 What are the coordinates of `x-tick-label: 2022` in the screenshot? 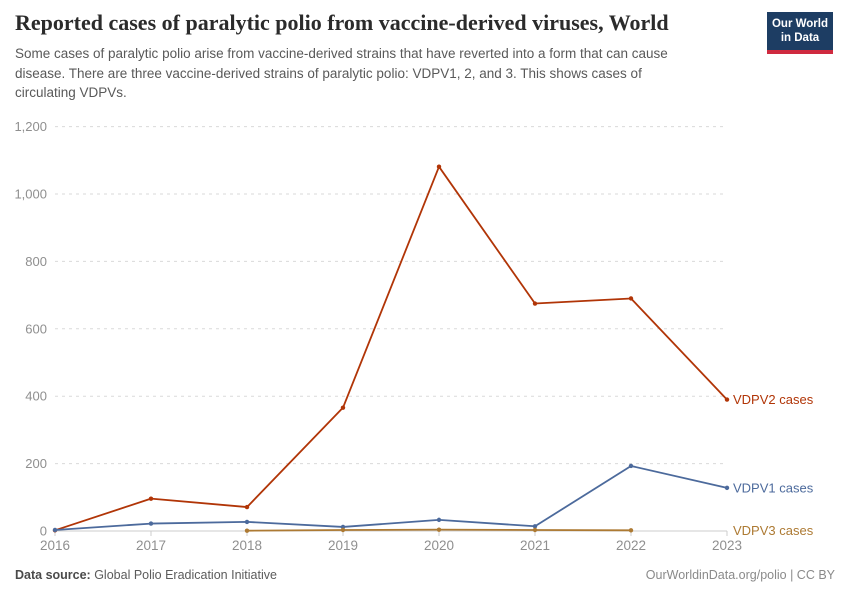 It's located at (631, 545).